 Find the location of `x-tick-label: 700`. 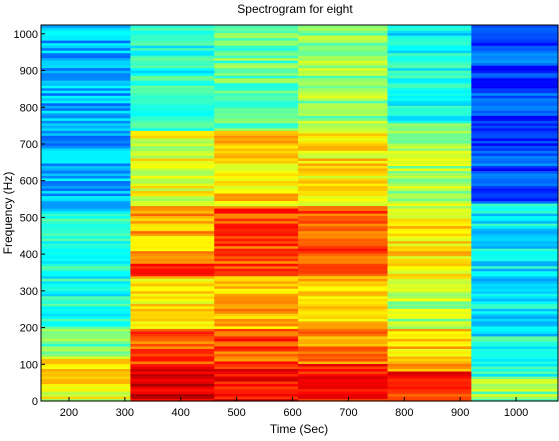

x-tick-label: 700 is located at coordinates (348, 413).